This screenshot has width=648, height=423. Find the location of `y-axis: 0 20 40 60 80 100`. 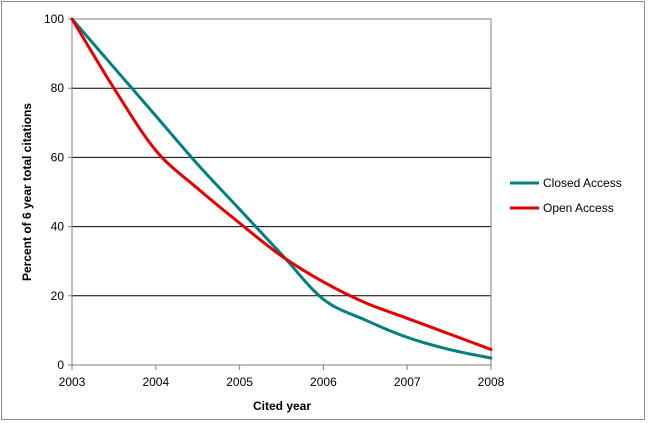

y-axis: 0 20 40 60 80 100 is located at coordinates (58, 192).